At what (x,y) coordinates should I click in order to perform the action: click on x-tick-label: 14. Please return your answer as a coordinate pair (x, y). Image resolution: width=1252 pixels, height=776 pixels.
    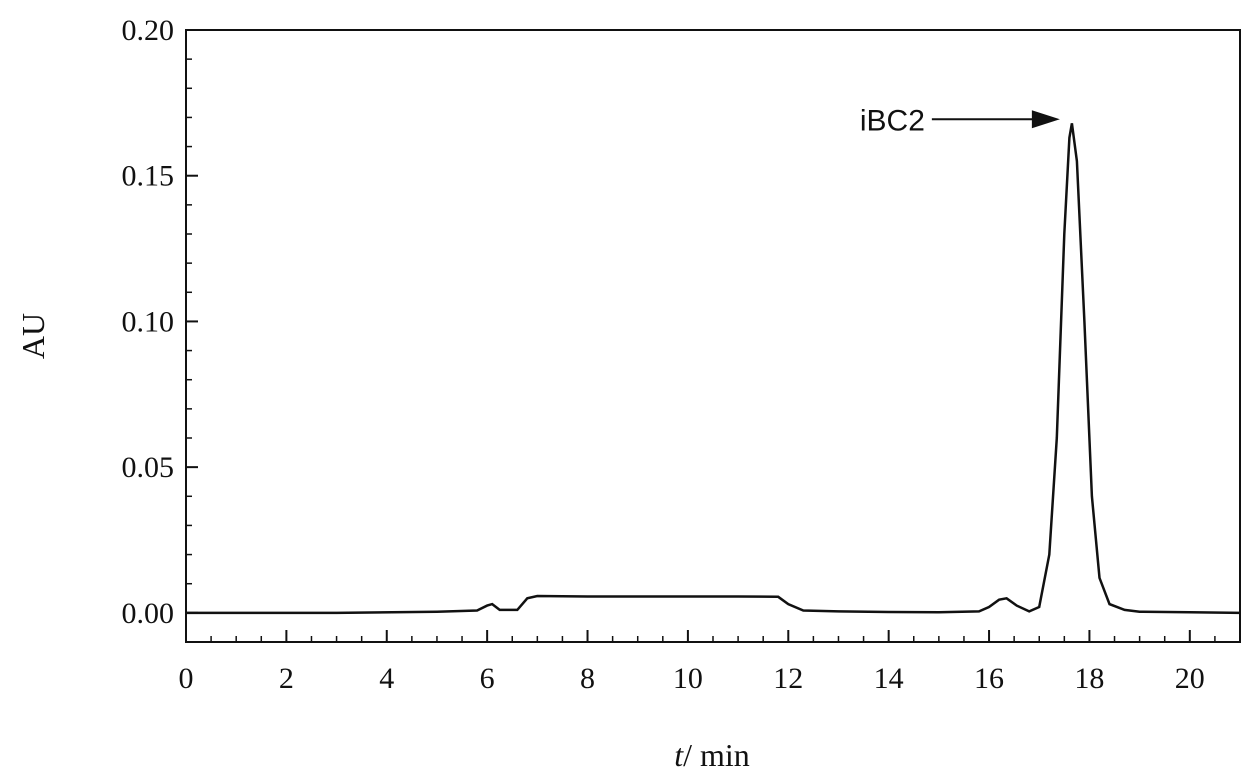
    Looking at the image, I should click on (889, 678).